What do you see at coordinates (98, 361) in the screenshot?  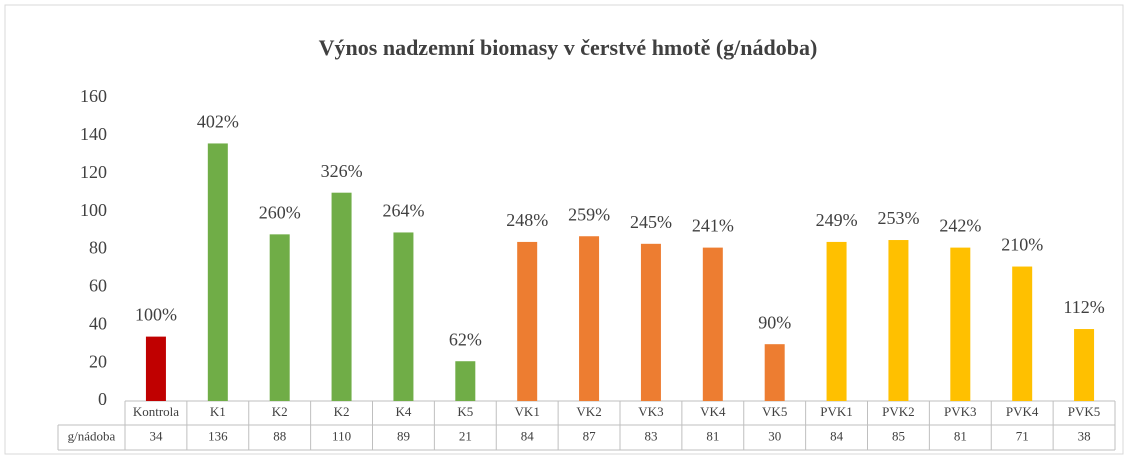 I see `y-tick-label: 20` at bounding box center [98, 361].